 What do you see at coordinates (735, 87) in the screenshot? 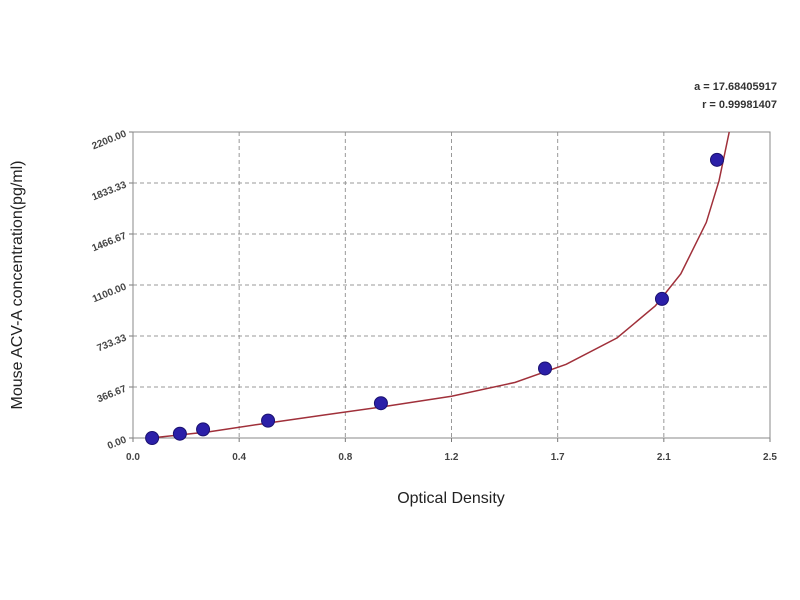
I see `annotation: a = 17.68405917` at bounding box center [735, 87].